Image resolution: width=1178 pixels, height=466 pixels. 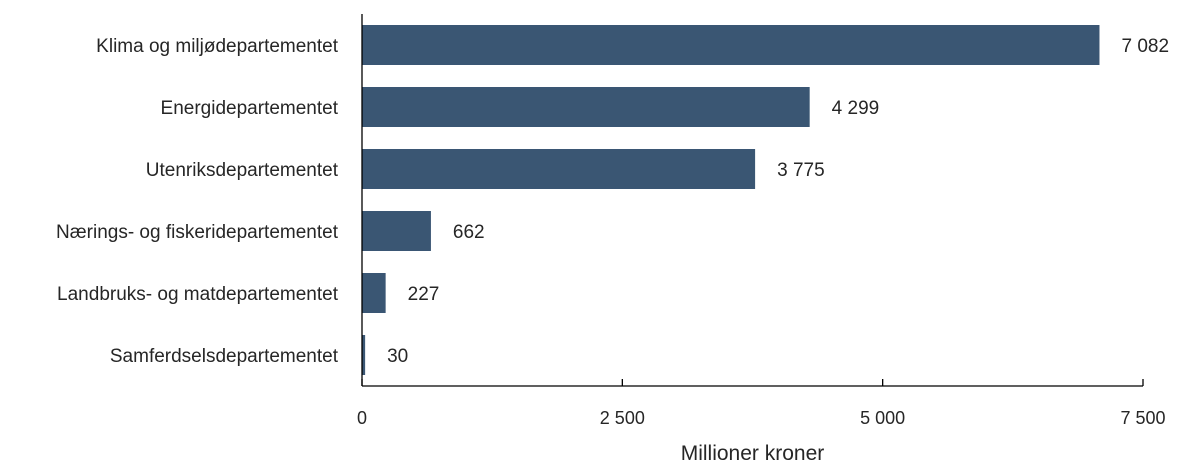 I want to click on value-label-0: 7 082, so click(x=1145, y=46).